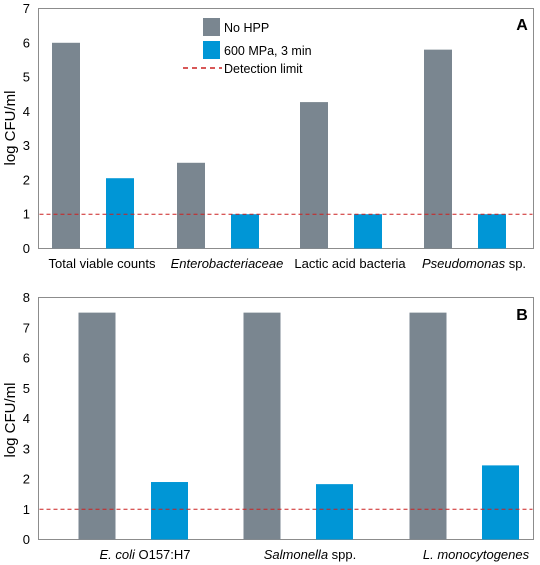 The height and width of the screenshot is (565, 540). Describe the element at coordinates (26, 8) in the screenshot. I see `panel-a-y-tick-label: 7` at that location.